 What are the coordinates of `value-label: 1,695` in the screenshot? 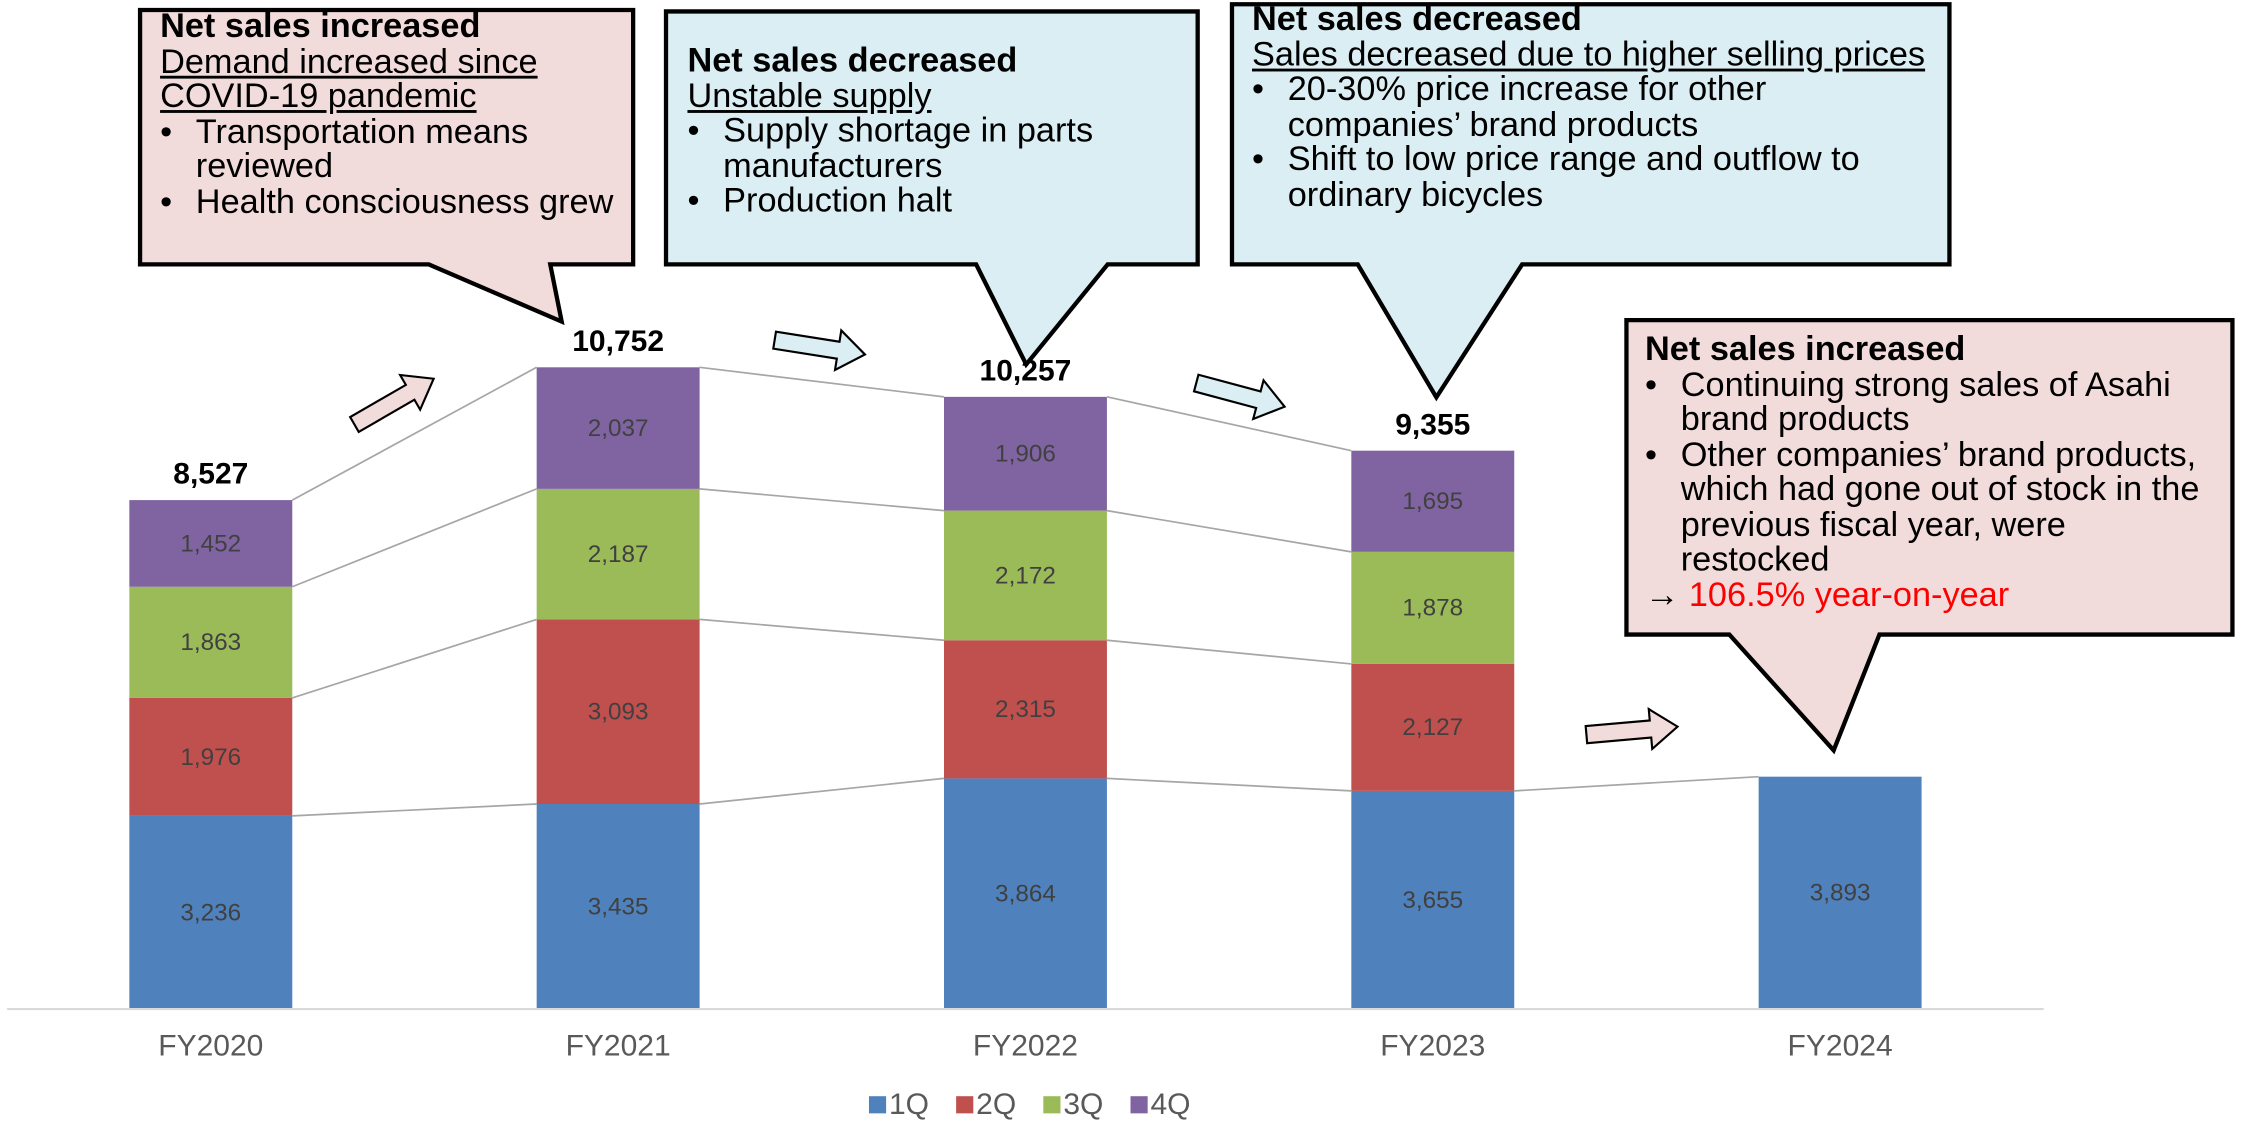 It's located at (1432, 501).